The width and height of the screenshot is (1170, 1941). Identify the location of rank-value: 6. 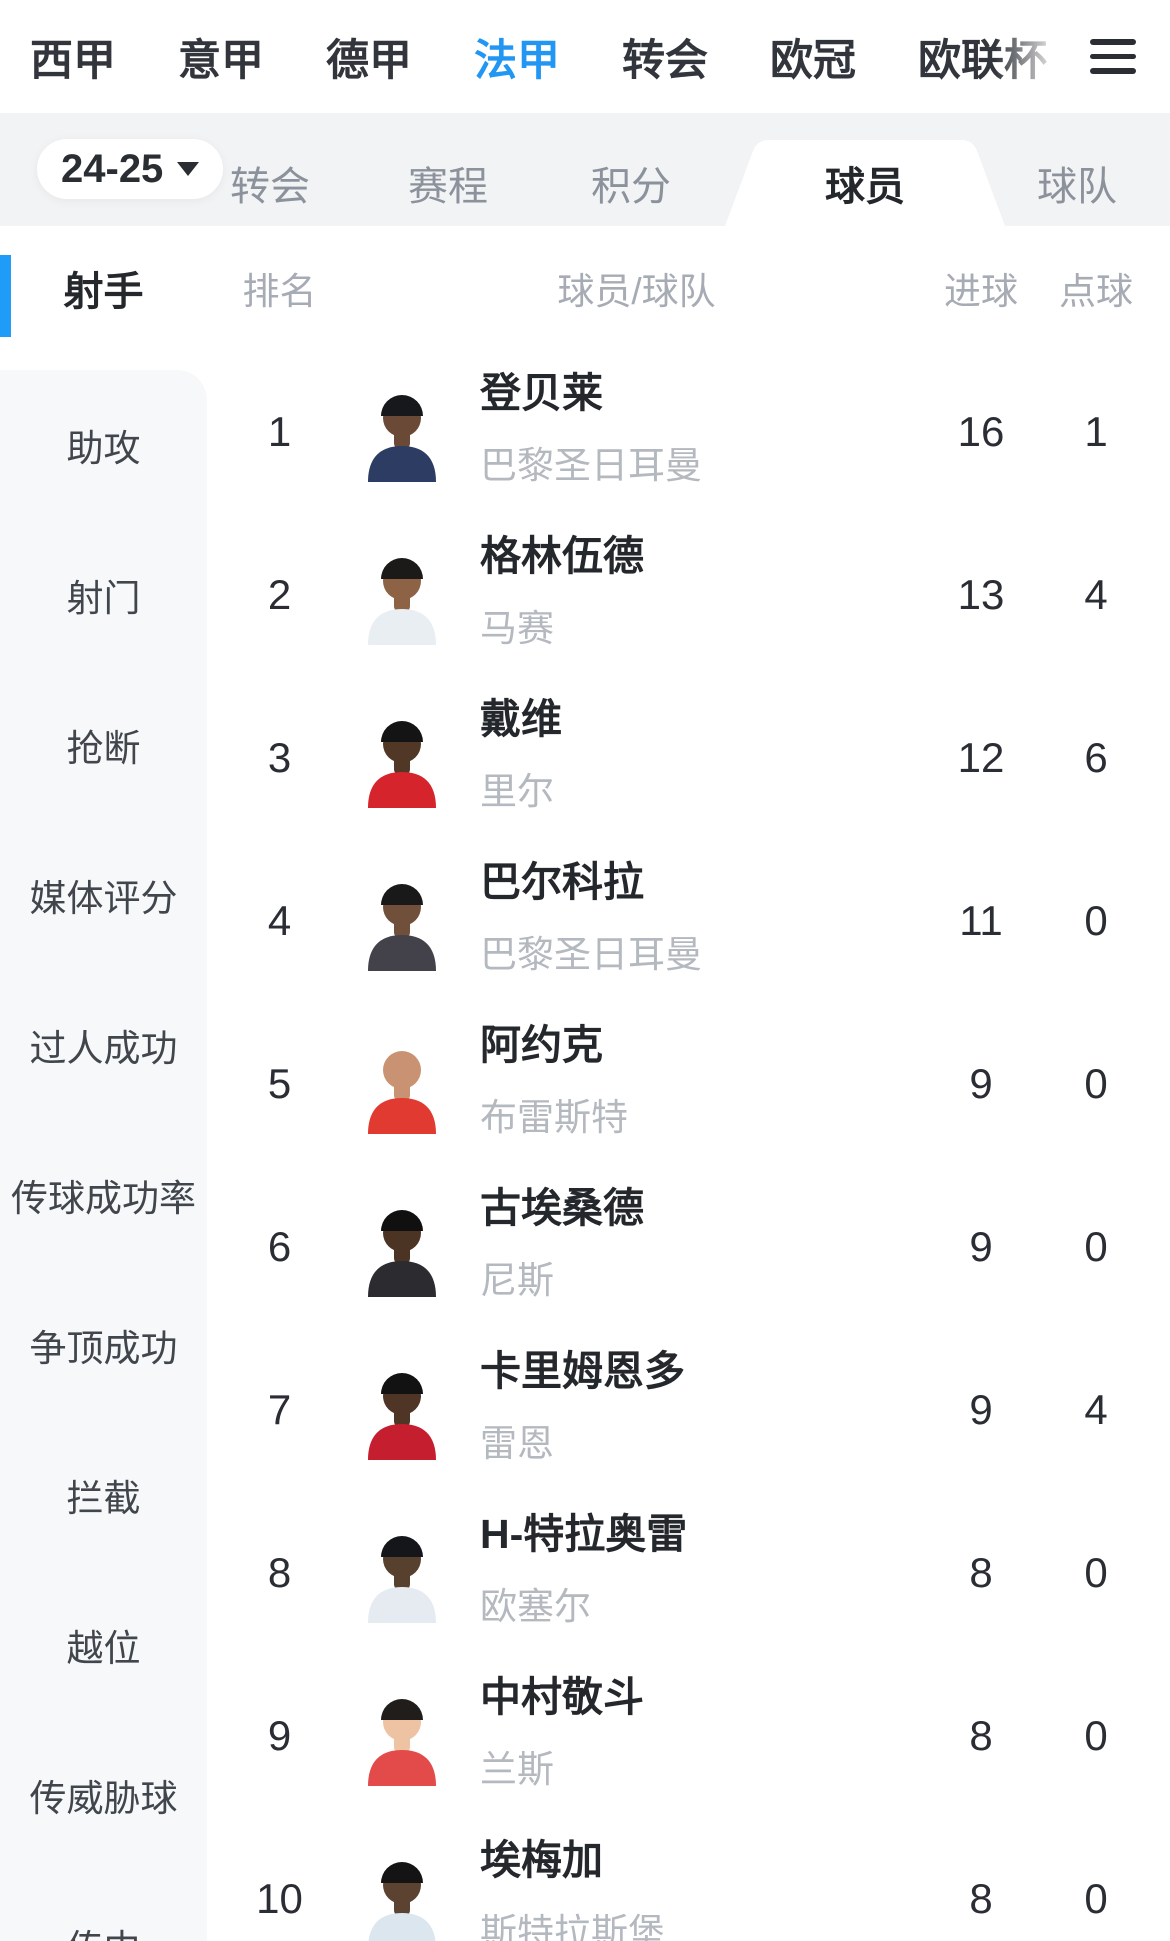
(279, 1246).